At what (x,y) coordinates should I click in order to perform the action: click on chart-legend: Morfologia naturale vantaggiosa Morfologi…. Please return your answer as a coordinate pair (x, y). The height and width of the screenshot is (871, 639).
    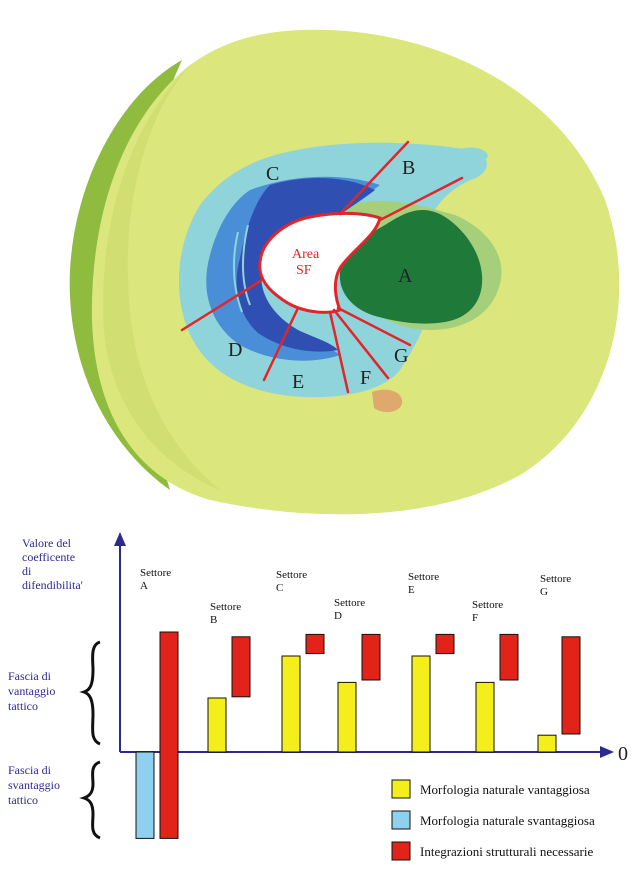
    Looking at the image, I should click on (493, 820).